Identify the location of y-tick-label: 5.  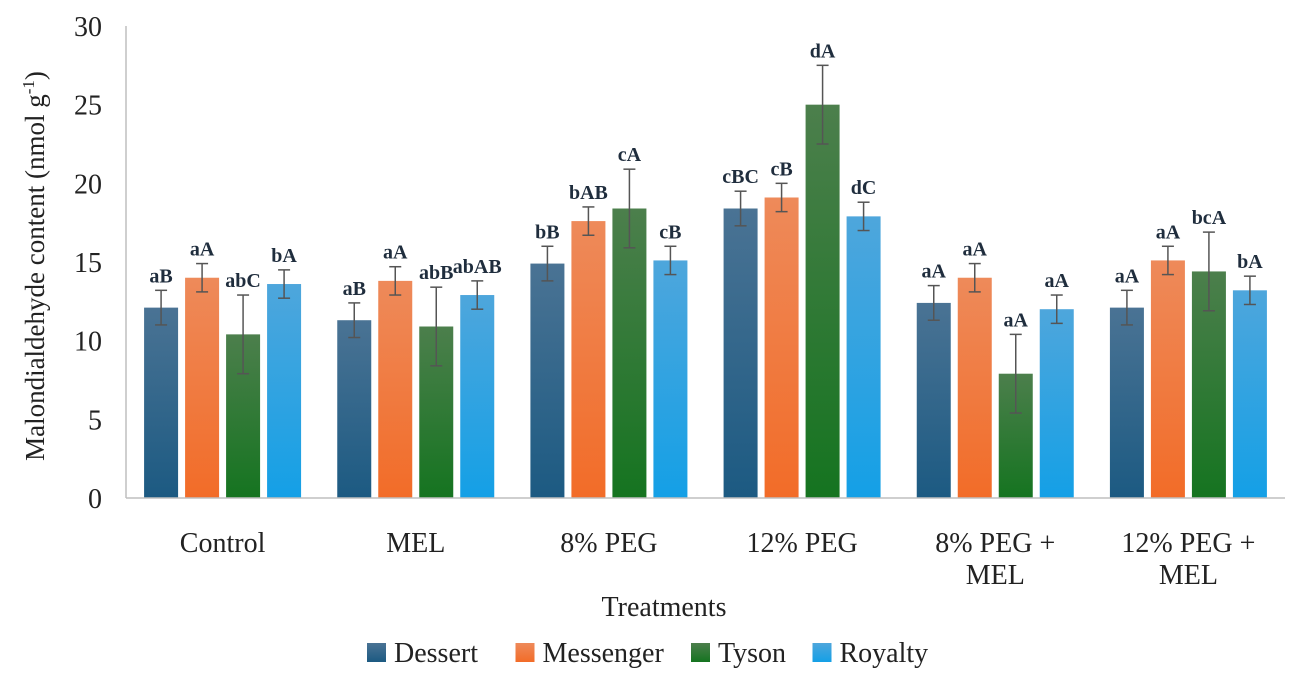
(95, 420).